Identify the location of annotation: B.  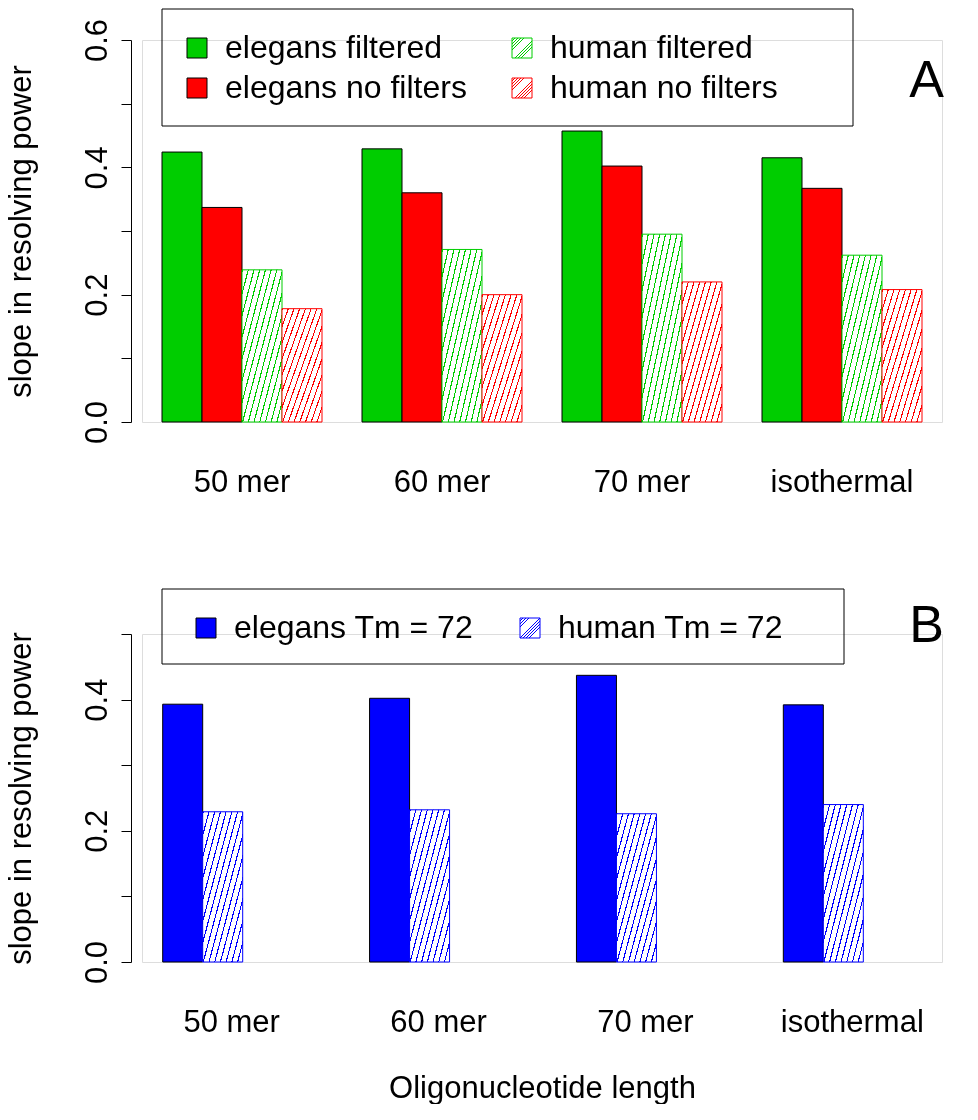
(926, 624).